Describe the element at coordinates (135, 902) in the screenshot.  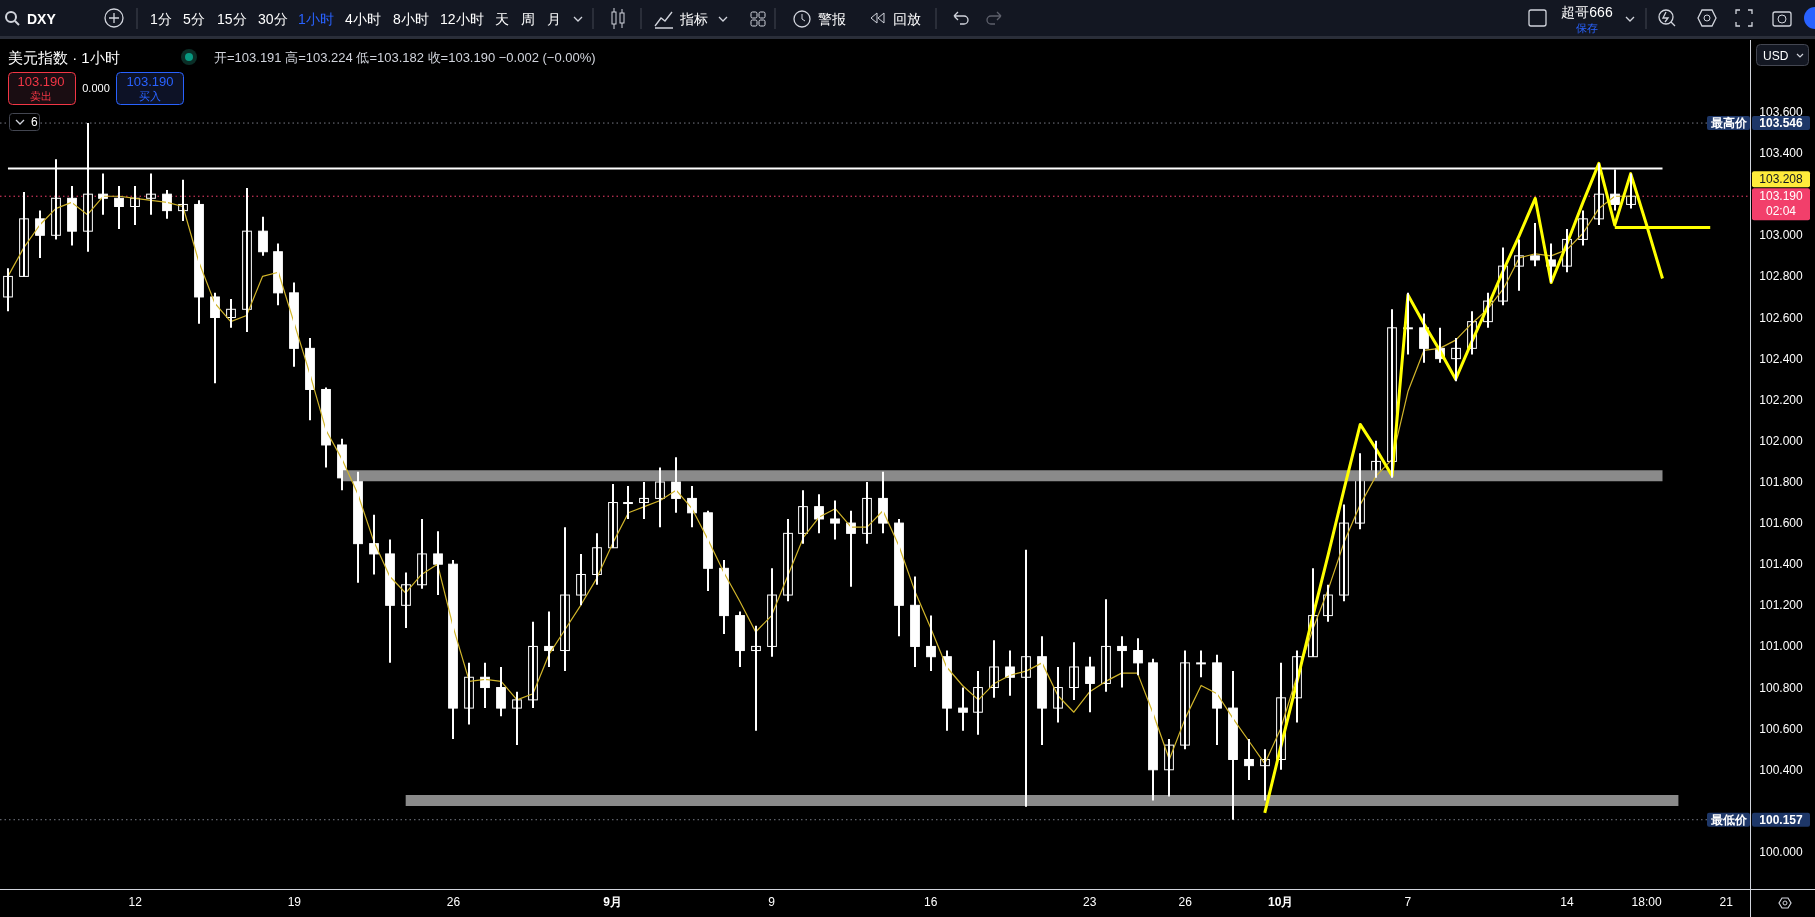
I see `x-tick-label: 12` at that location.